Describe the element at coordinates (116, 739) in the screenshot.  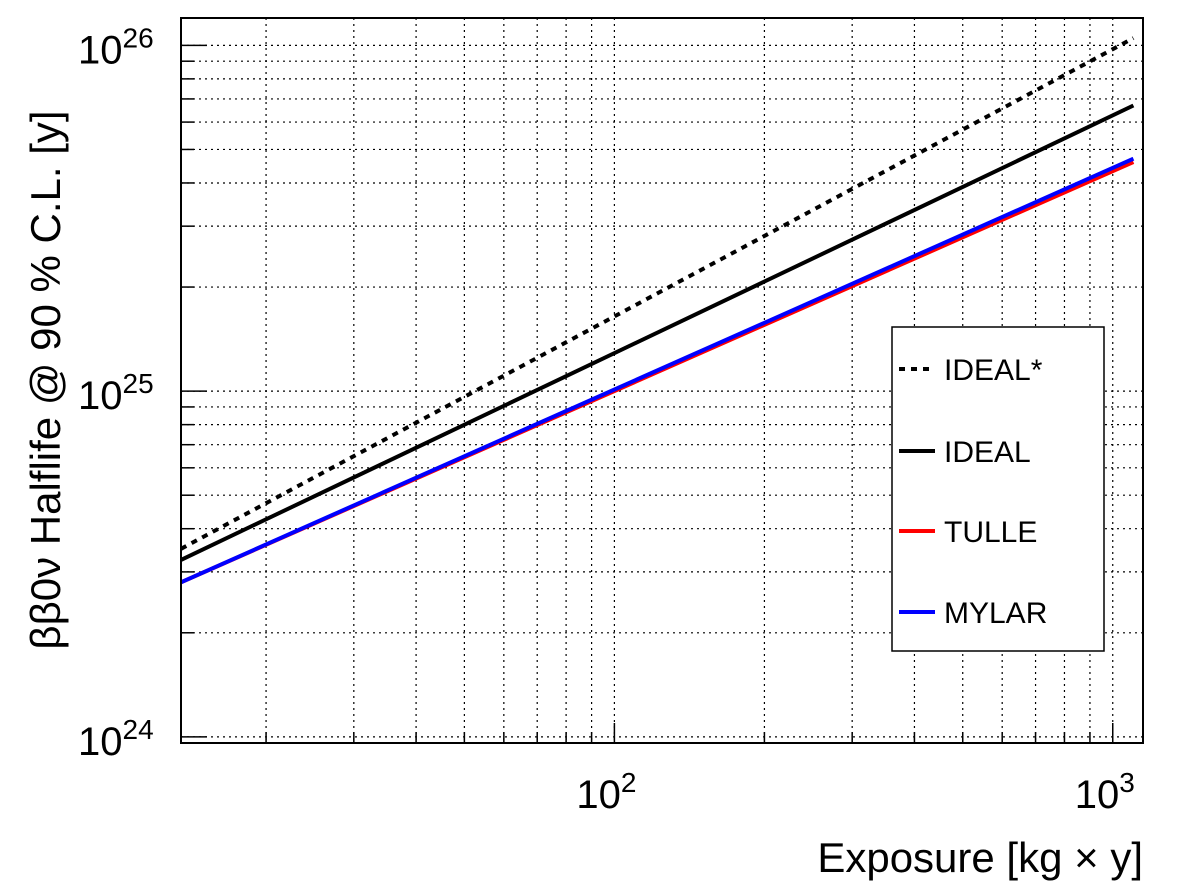
I see `y-tick-label: 1024` at that location.